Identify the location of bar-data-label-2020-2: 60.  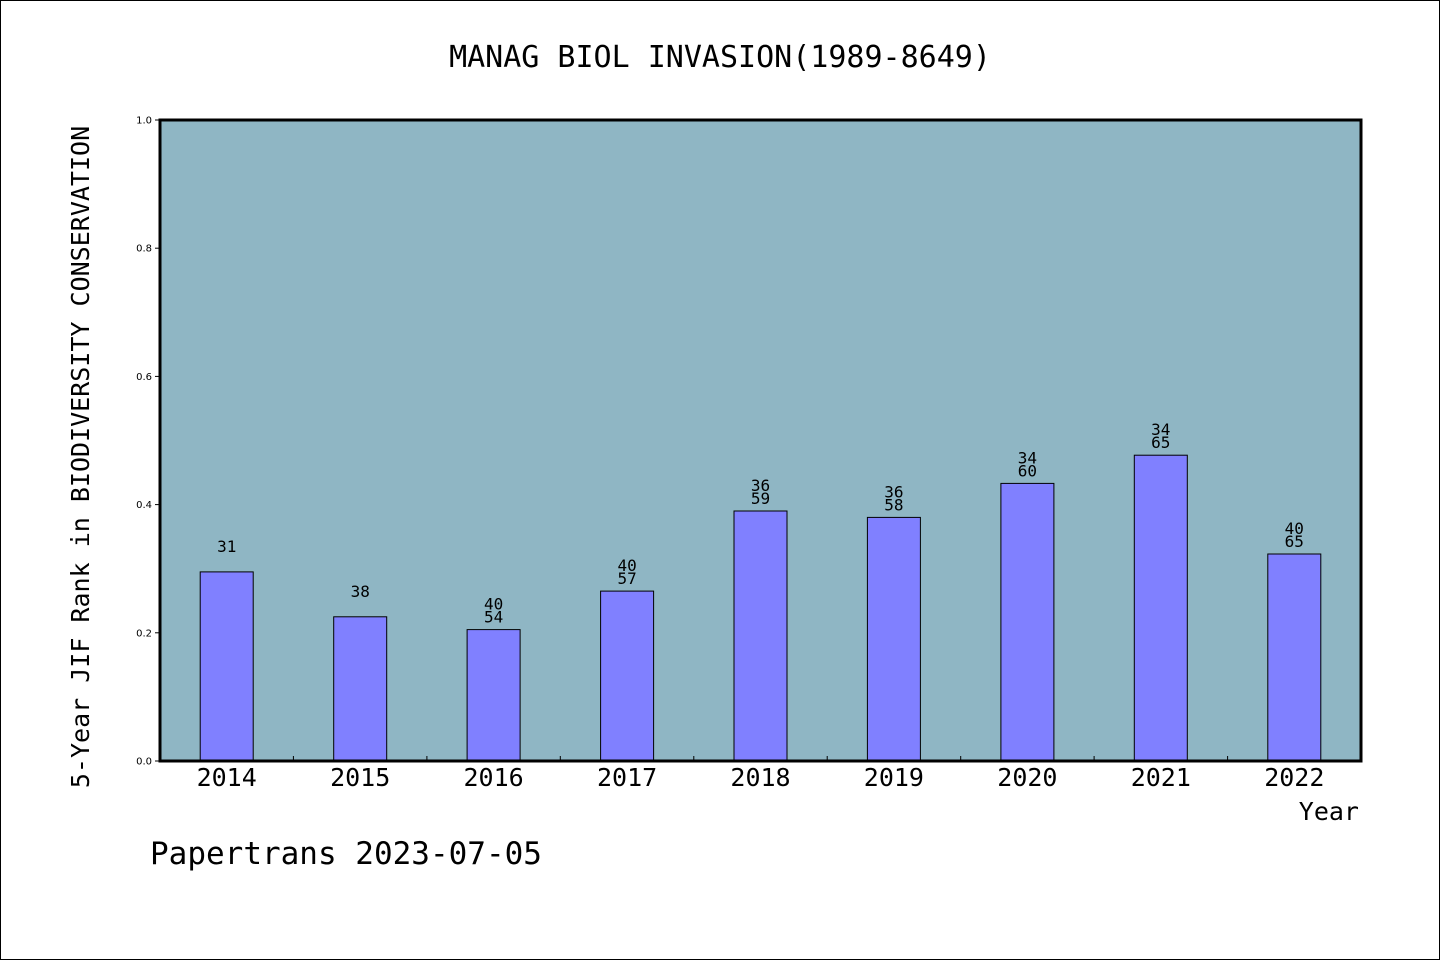
(1027, 470).